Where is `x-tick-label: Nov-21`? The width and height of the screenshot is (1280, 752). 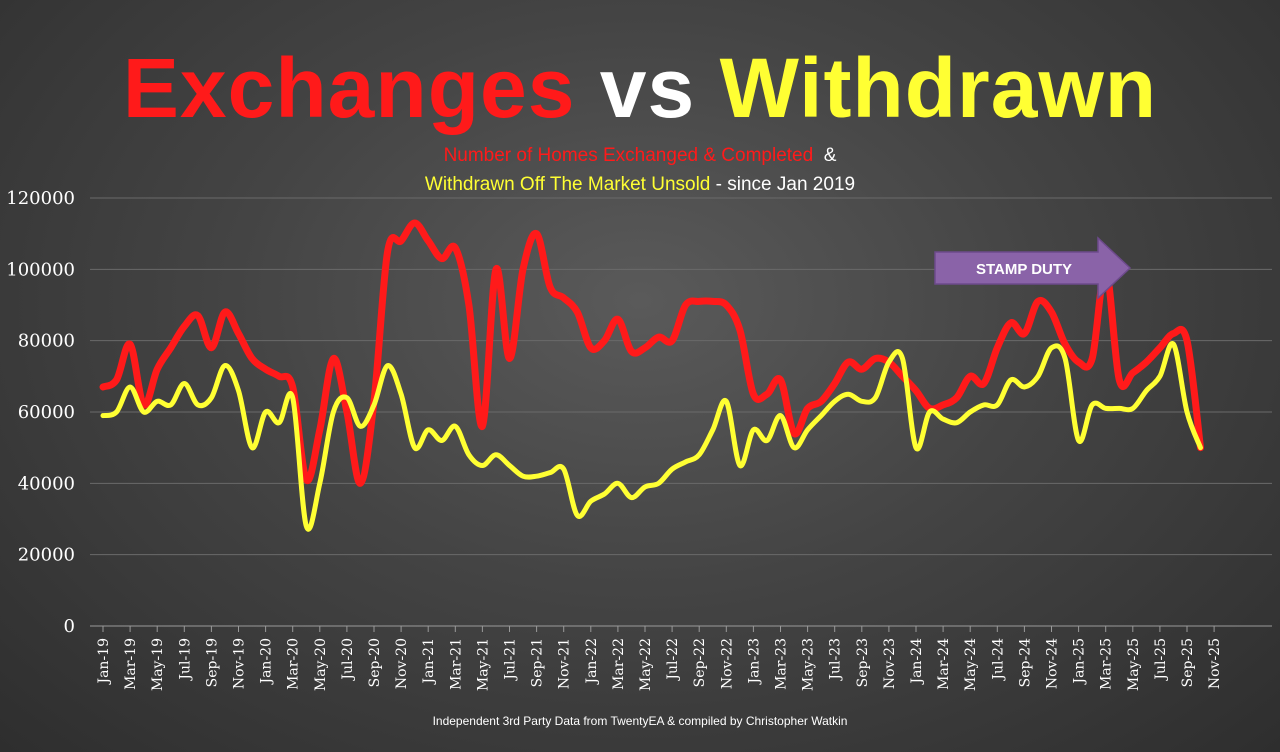 x-tick-label: Nov-21 is located at coordinates (565, 663).